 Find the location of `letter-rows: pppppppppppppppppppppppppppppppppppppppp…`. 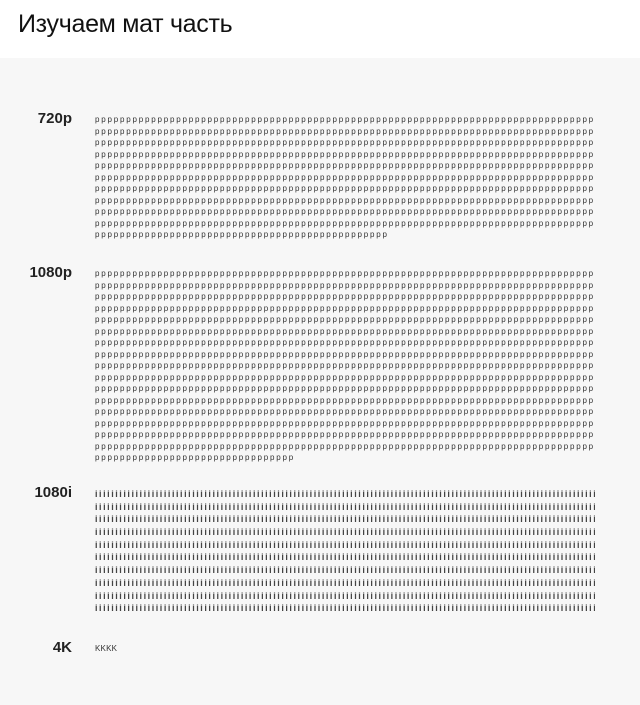

letter-rows: pppppppppppppppppppppppppppppppppppppppp… is located at coordinates (345, 177).